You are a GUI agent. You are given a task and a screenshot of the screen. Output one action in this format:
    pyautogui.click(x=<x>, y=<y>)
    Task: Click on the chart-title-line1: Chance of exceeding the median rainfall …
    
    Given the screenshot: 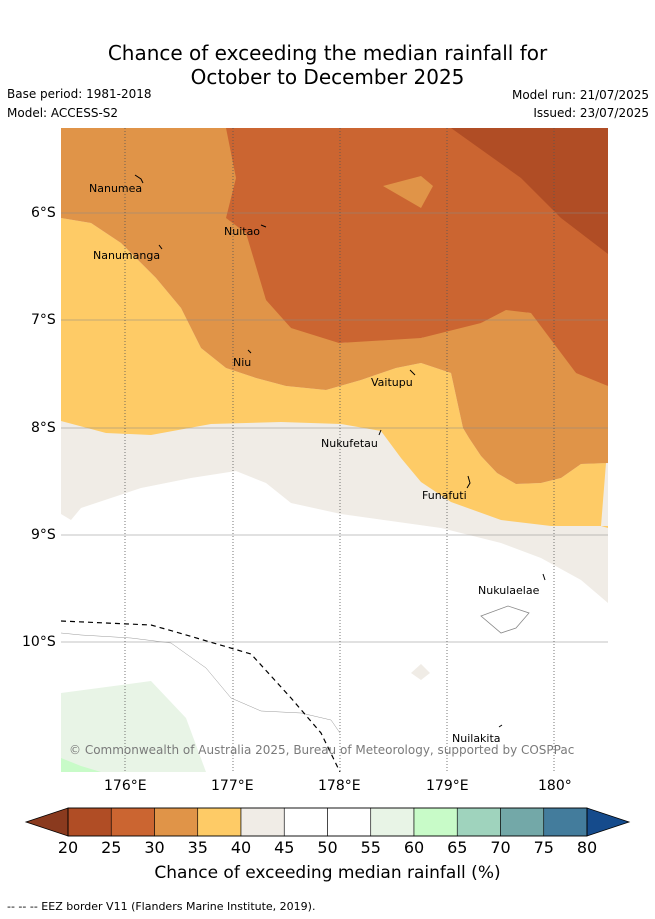 What is the action you would take?
    pyautogui.click(x=327, y=53)
    